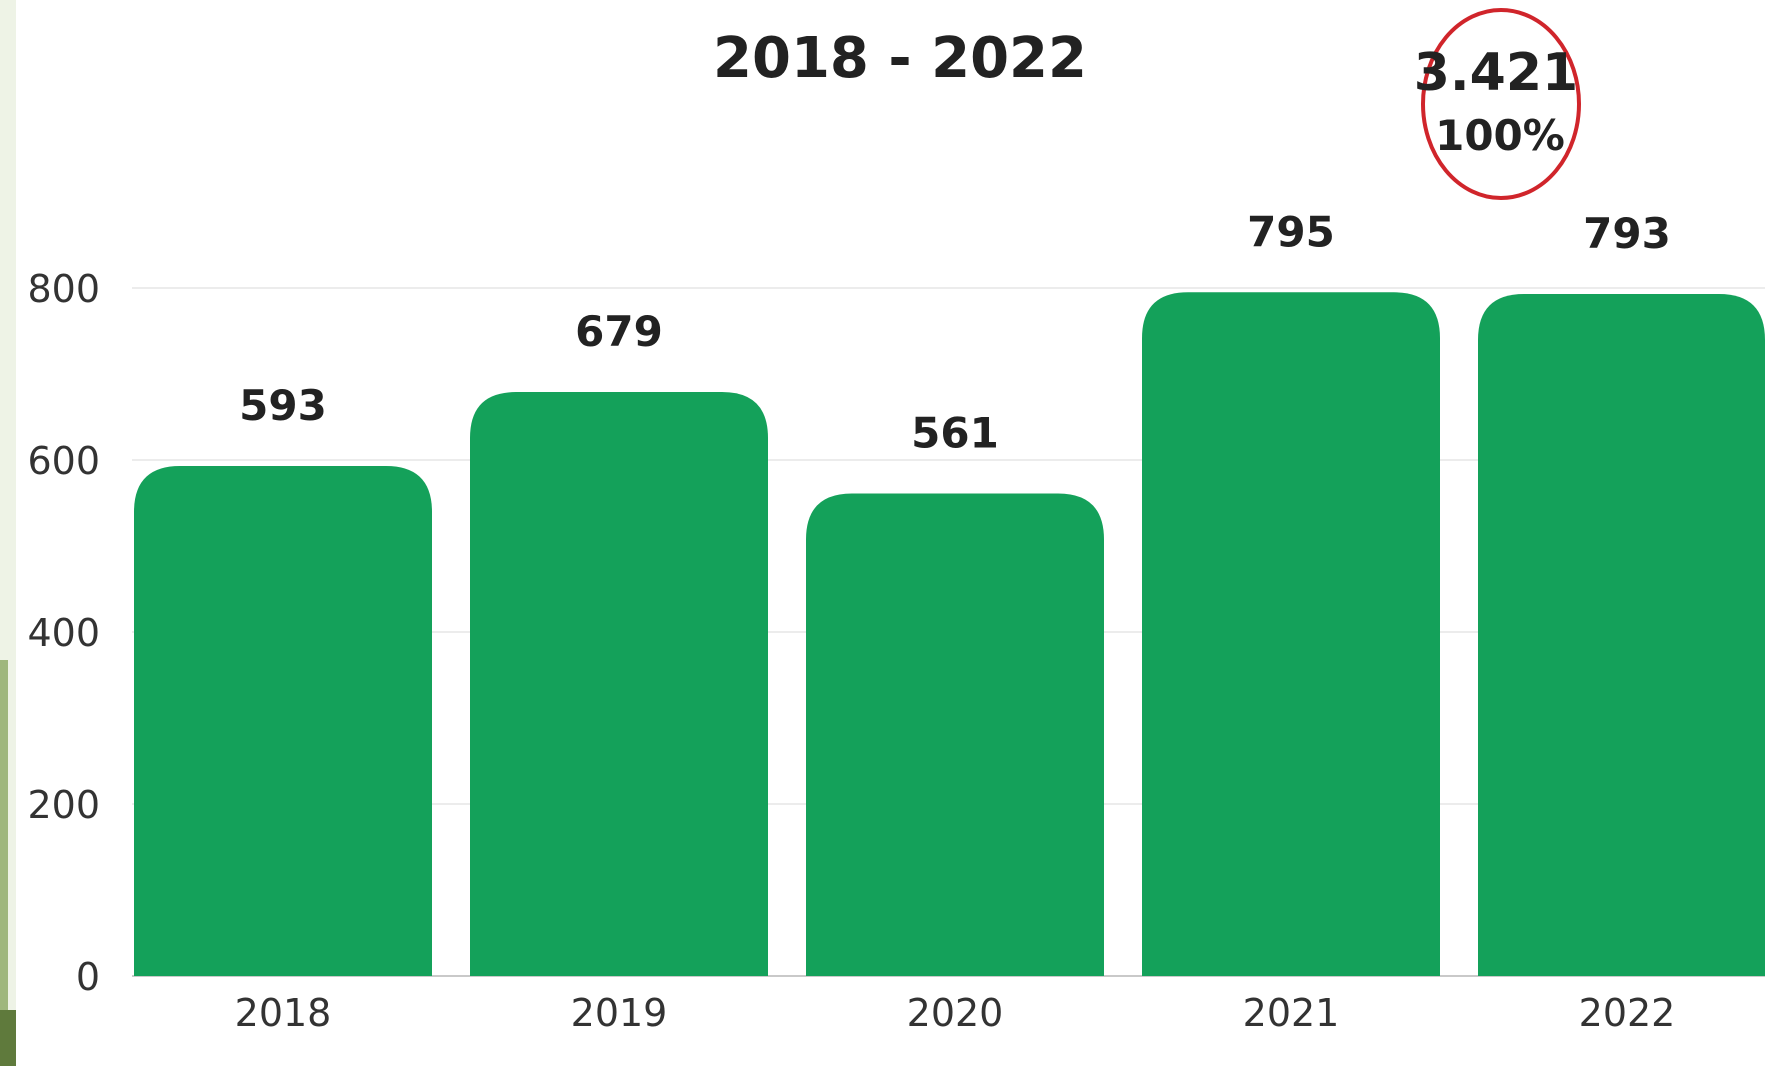  What do you see at coordinates (63, 805) in the screenshot?
I see `y-tick-label: 200` at bounding box center [63, 805].